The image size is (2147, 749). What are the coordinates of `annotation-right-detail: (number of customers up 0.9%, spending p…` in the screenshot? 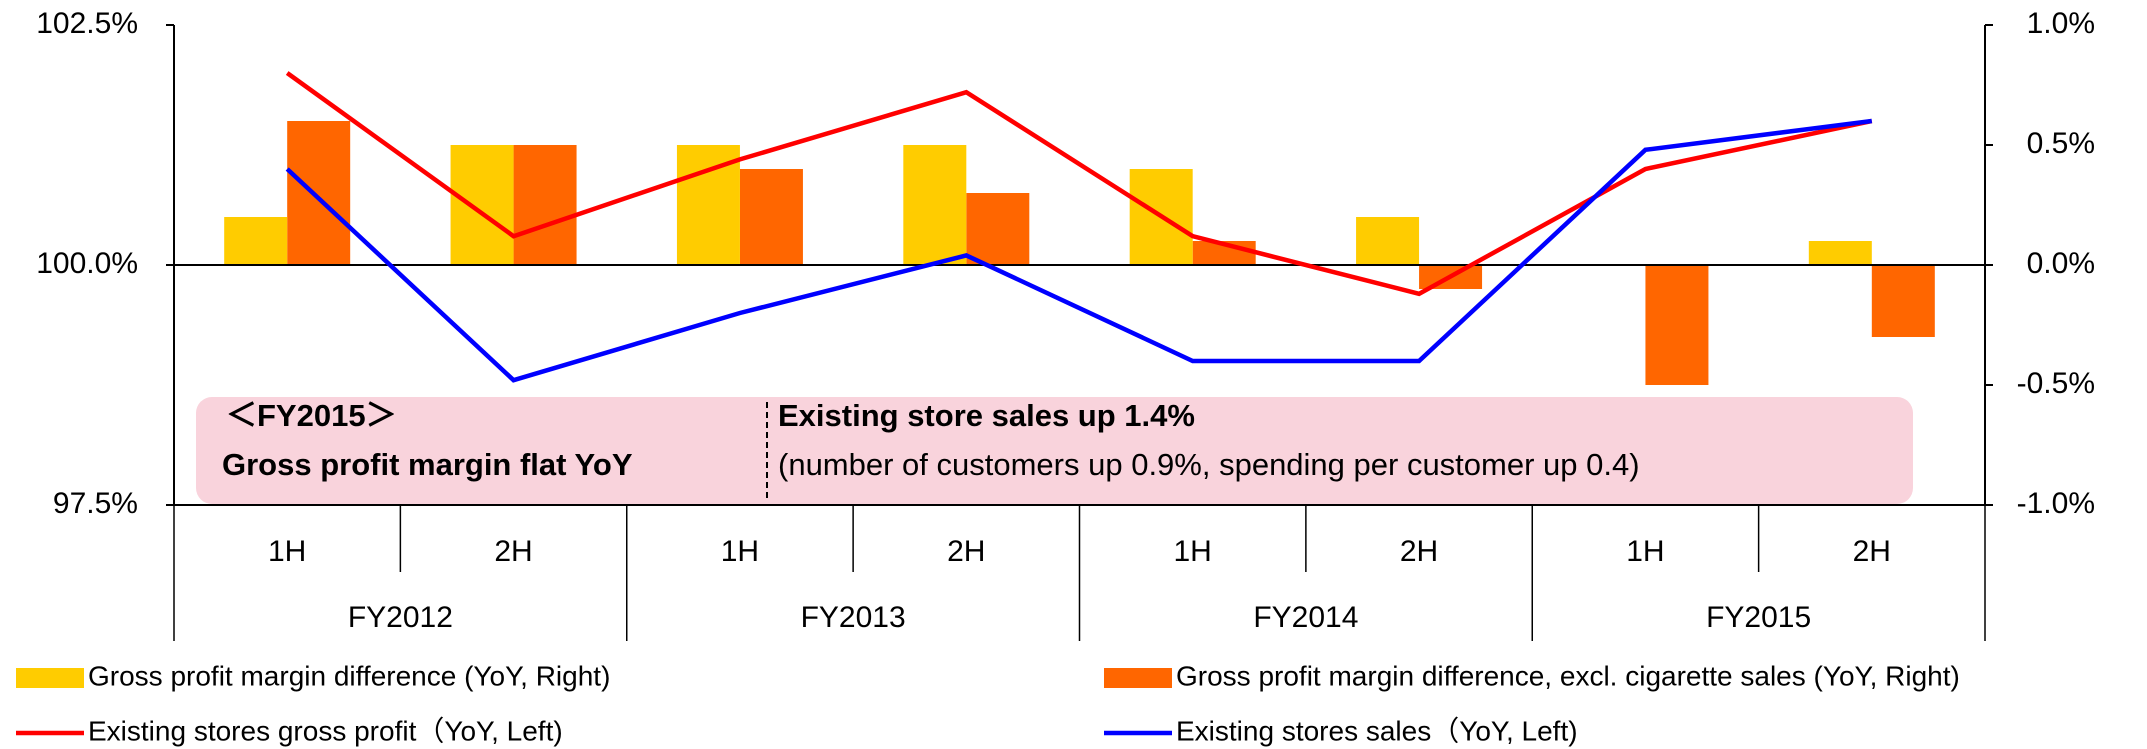 It's located at (1209, 464).